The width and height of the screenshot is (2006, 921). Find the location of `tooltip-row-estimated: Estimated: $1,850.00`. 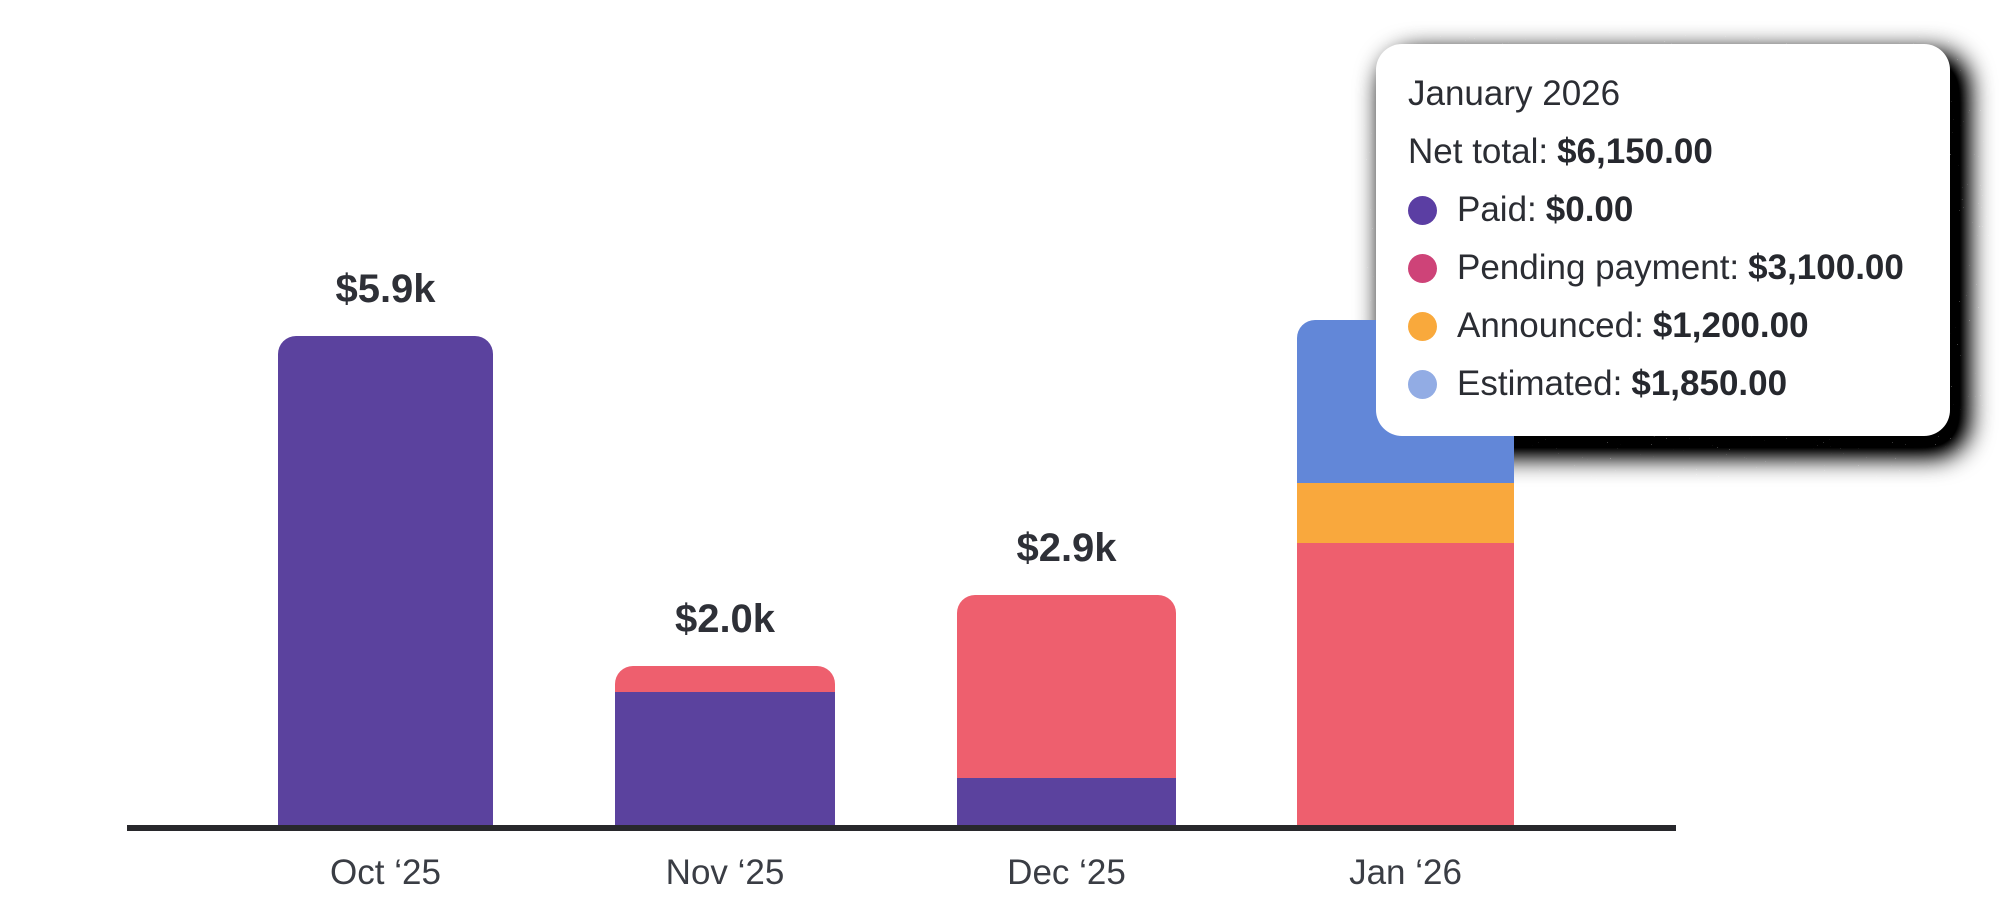

tooltip-row-estimated: Estimated: $1,850.00 is located at coordinates (1664, 384).